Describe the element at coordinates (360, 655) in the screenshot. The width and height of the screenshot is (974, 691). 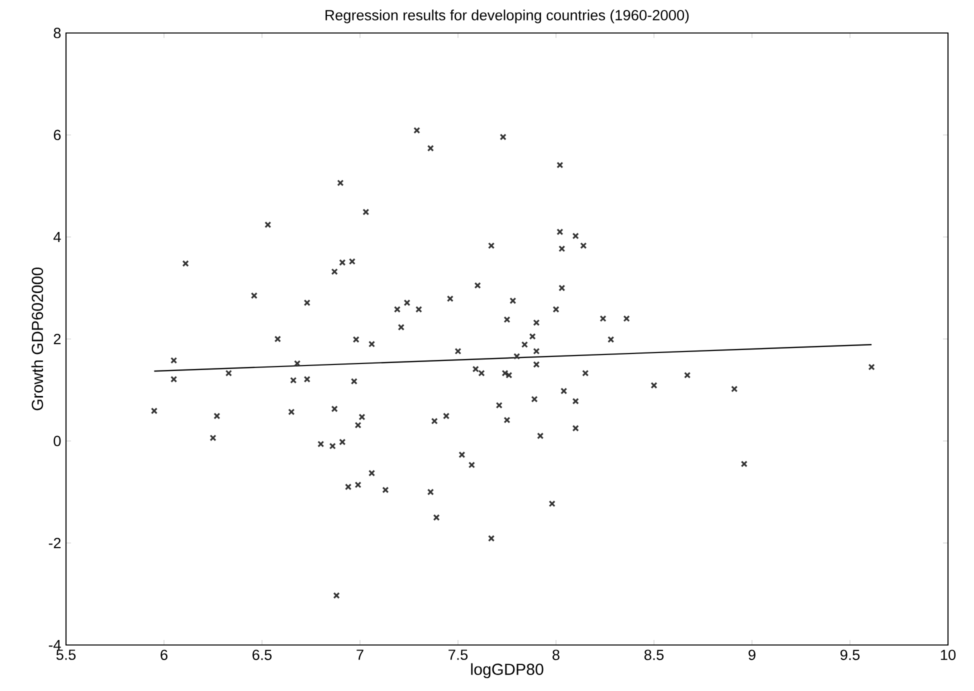
I see `x-tick-label: 7` at that location.